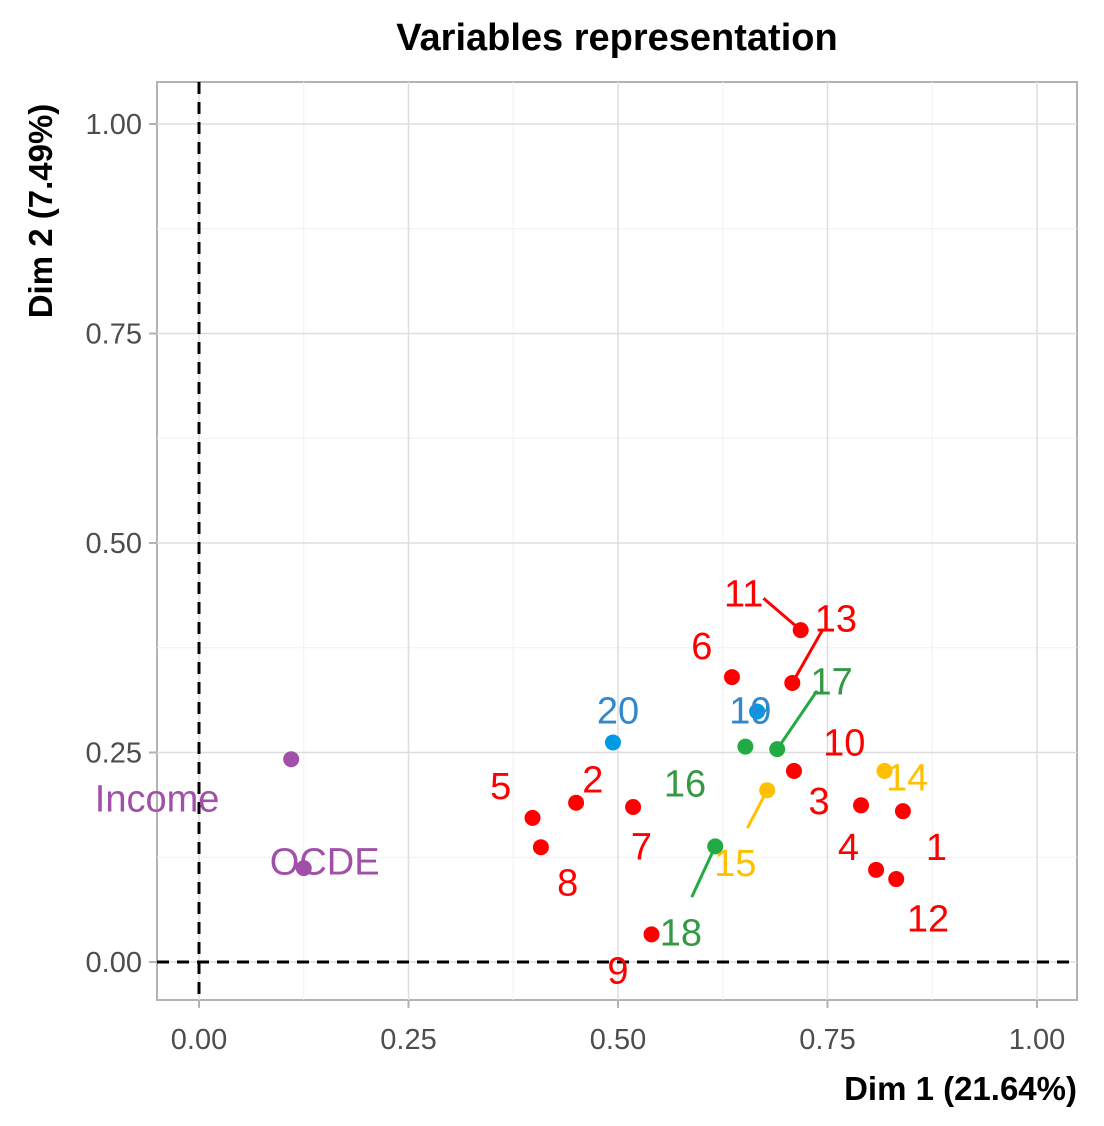 Image resolution: width=1104 pixels, height=1126 pixels. Describe the element at coordinates (618, 712) in the screenshot. I see `point-label: 20` at that location.